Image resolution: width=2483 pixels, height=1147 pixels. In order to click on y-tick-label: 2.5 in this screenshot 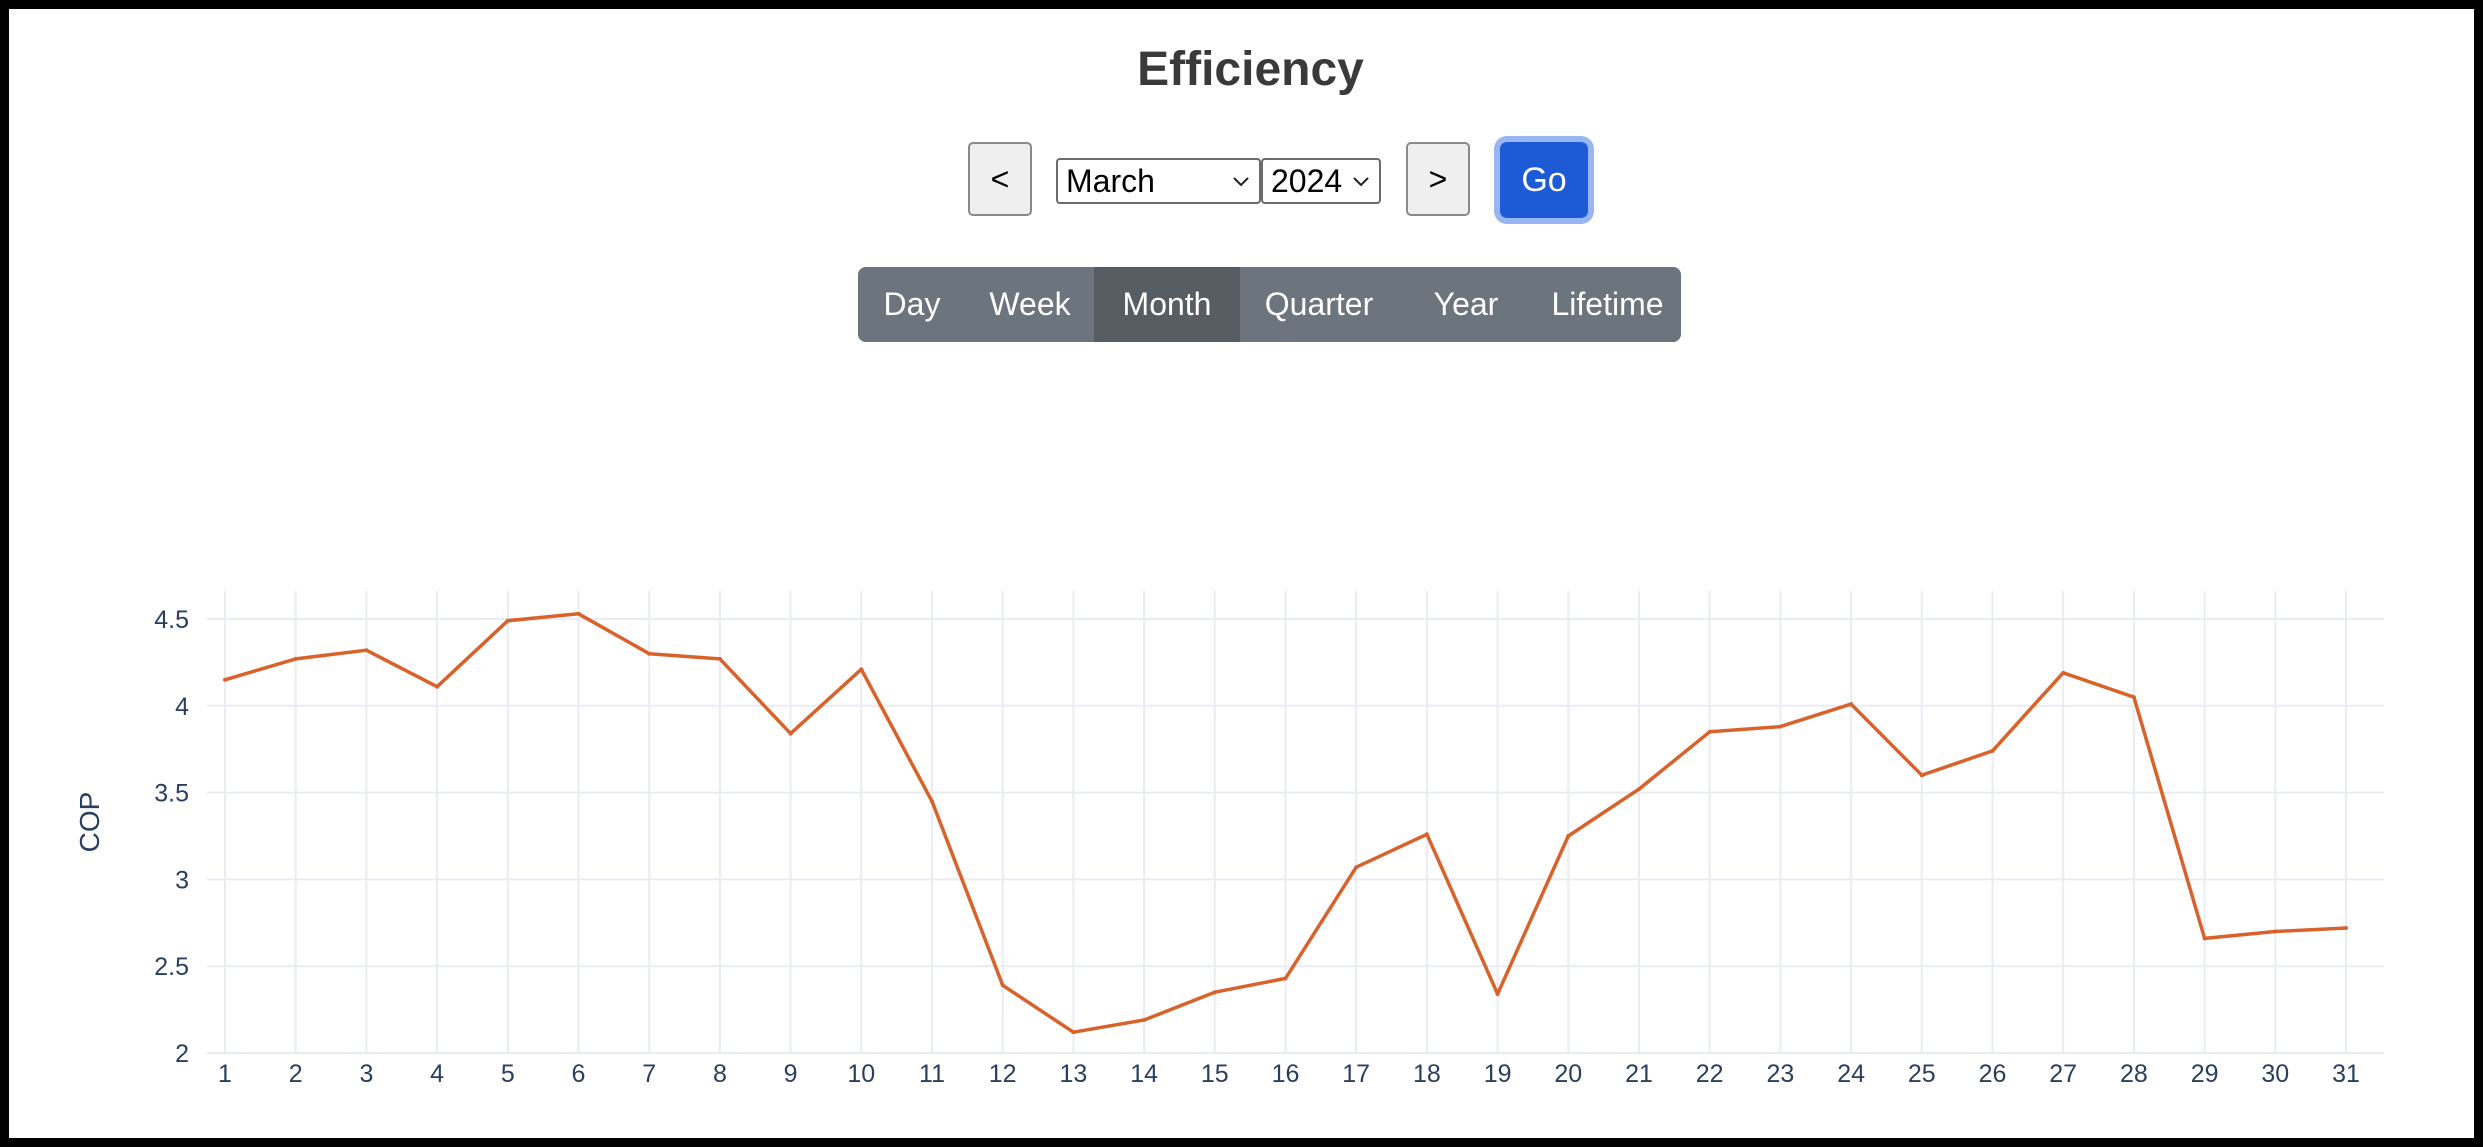, I will do `click(171, 967)`.